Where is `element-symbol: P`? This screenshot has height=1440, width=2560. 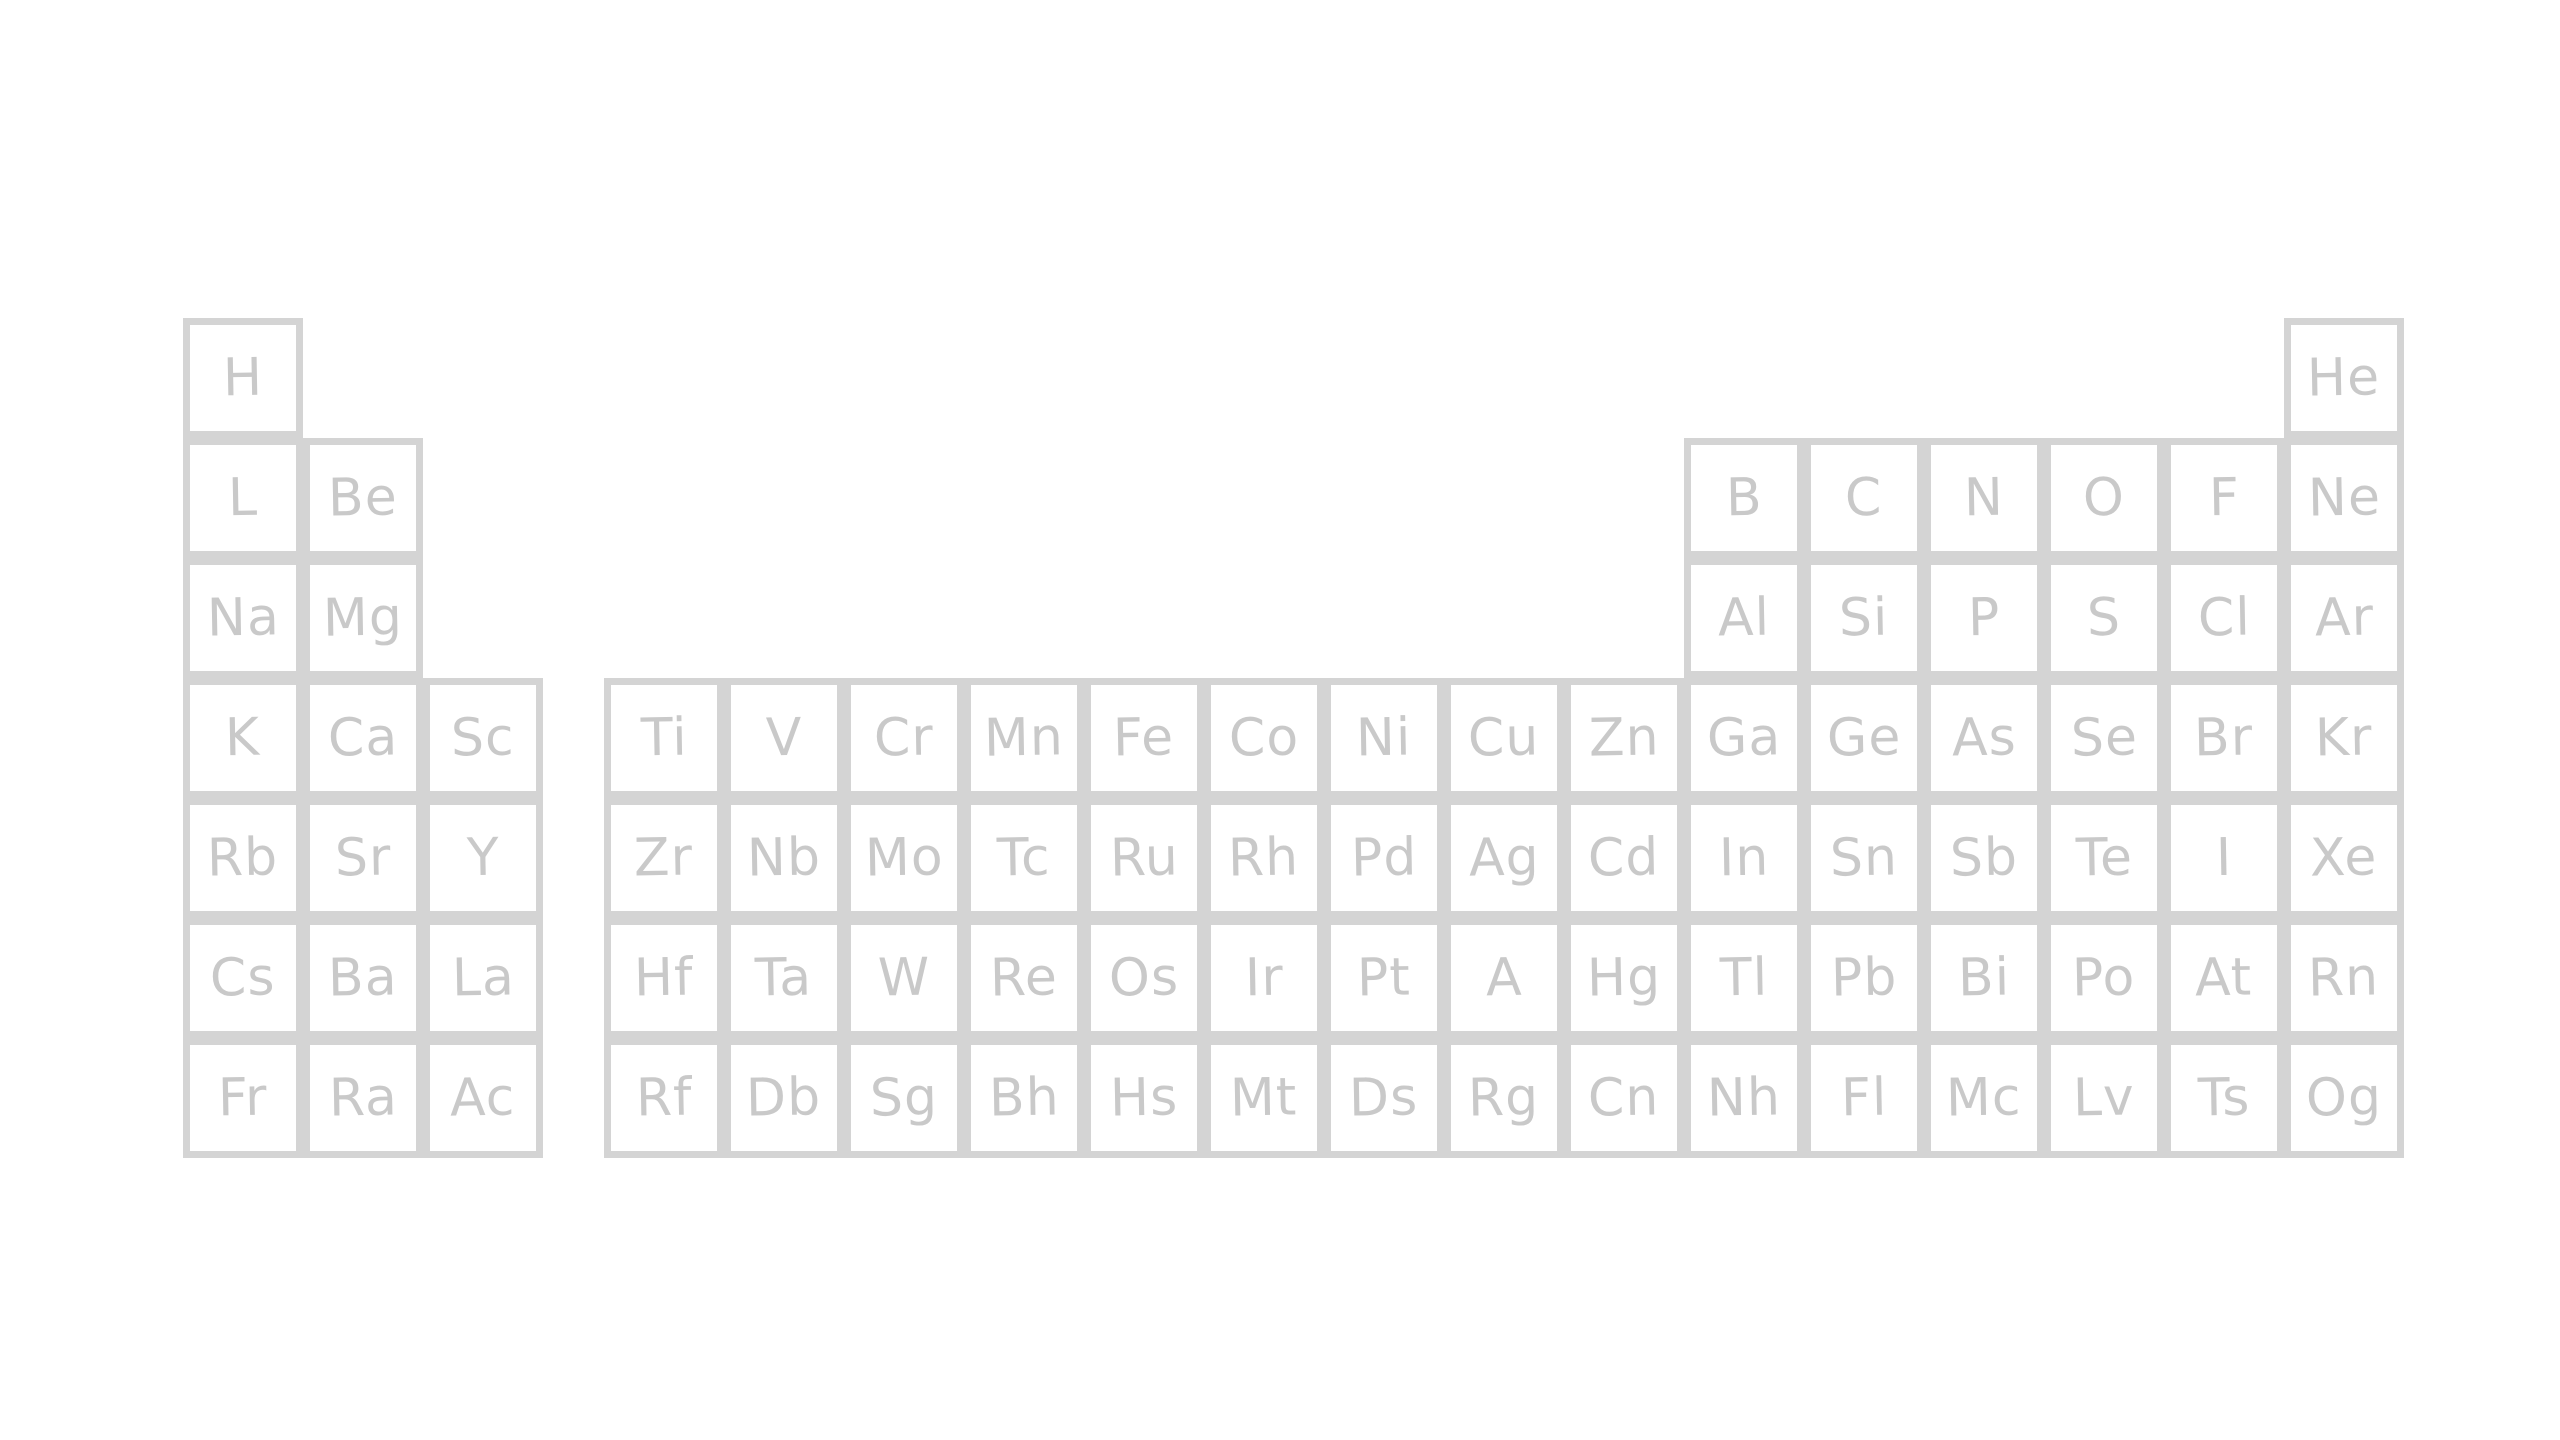
element-symbol: P is located at coordinates (1984, 618).